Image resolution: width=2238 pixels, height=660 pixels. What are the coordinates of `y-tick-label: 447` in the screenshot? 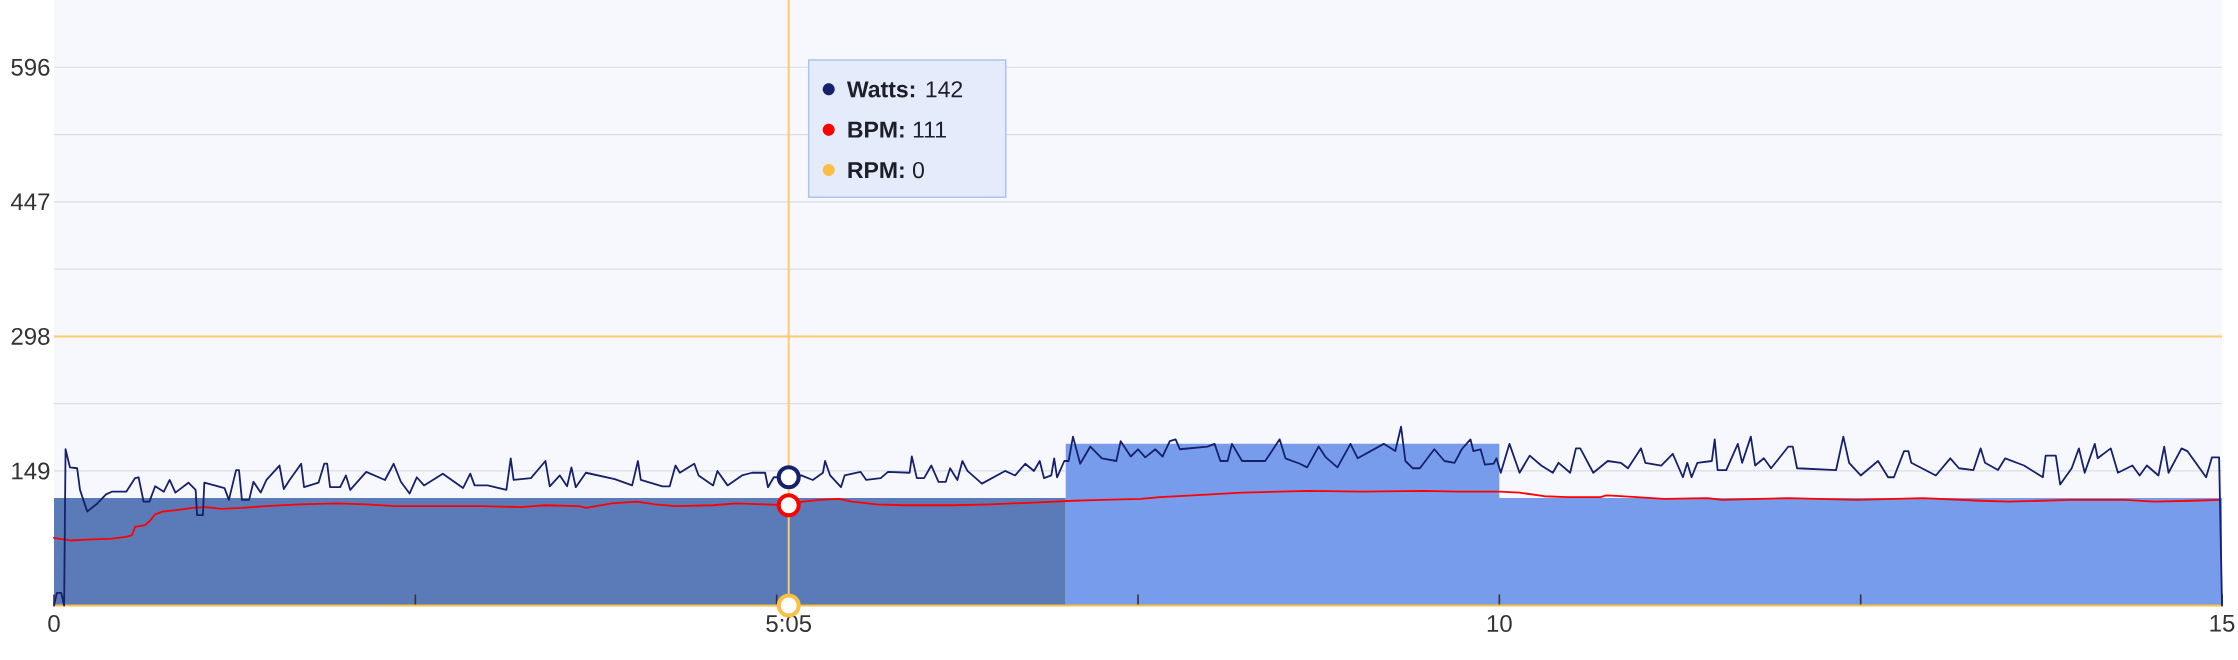 It's located at (30, 202).